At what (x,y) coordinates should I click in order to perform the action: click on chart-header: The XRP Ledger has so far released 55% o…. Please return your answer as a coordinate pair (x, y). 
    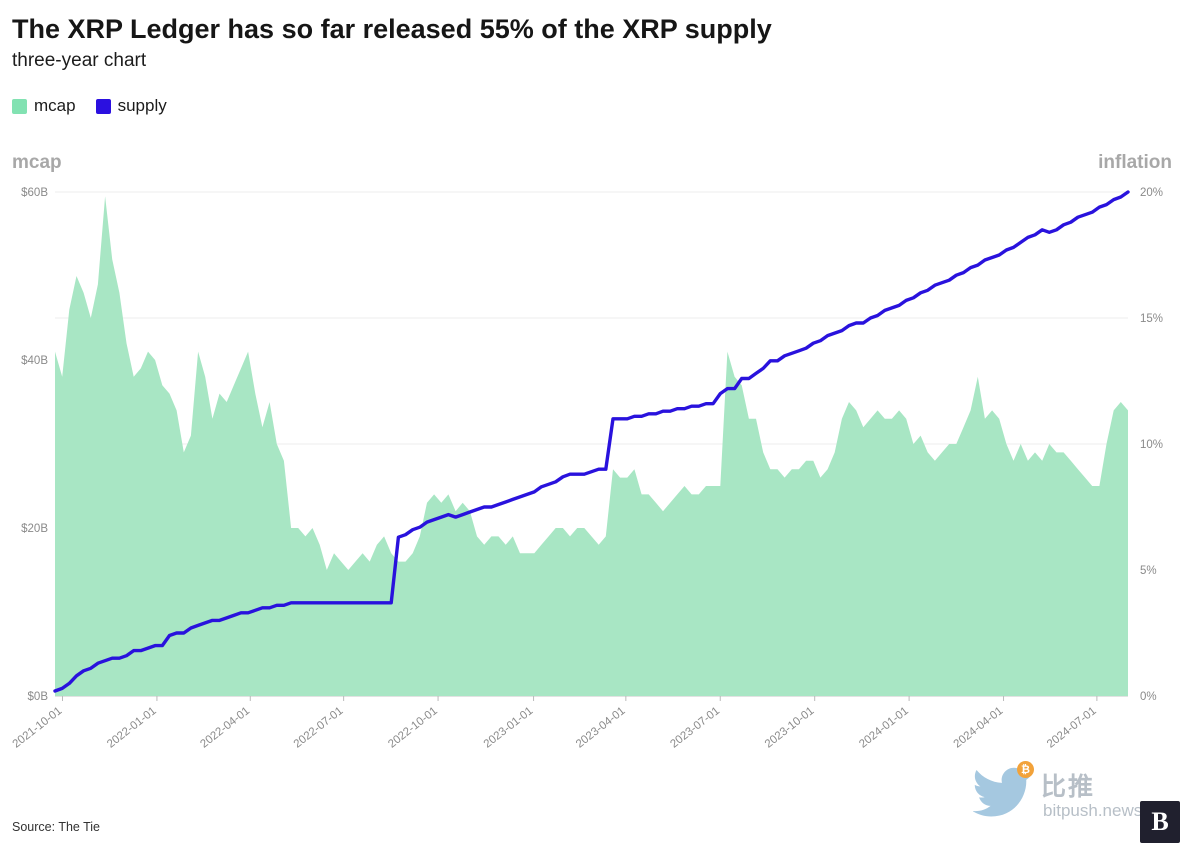
    Looking at the image, I should click on (592, 36).